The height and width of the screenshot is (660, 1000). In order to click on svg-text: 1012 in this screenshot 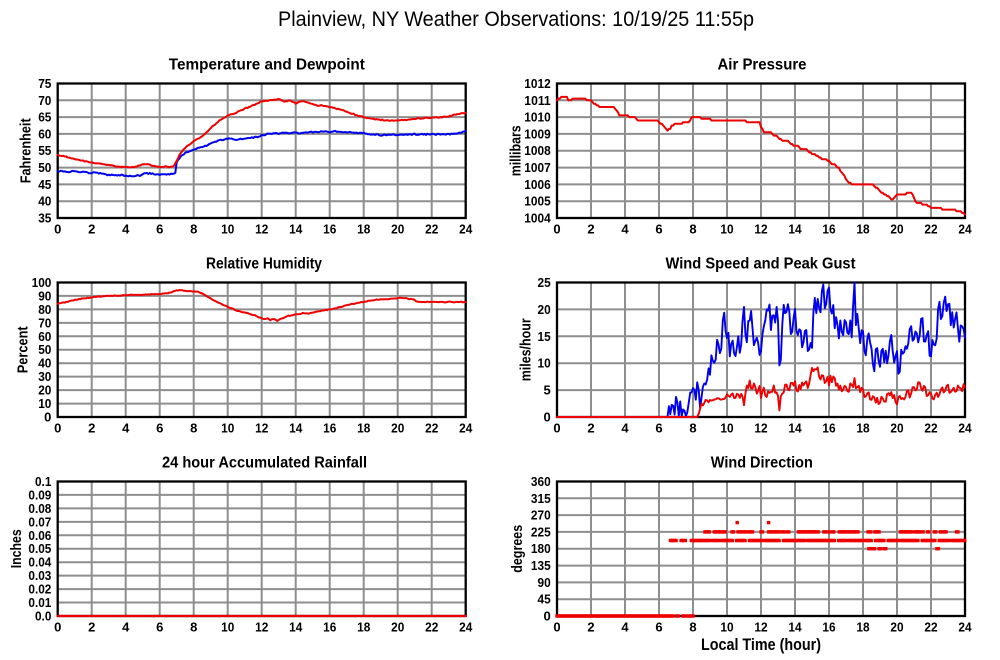, I will do `click(537, 83)`.